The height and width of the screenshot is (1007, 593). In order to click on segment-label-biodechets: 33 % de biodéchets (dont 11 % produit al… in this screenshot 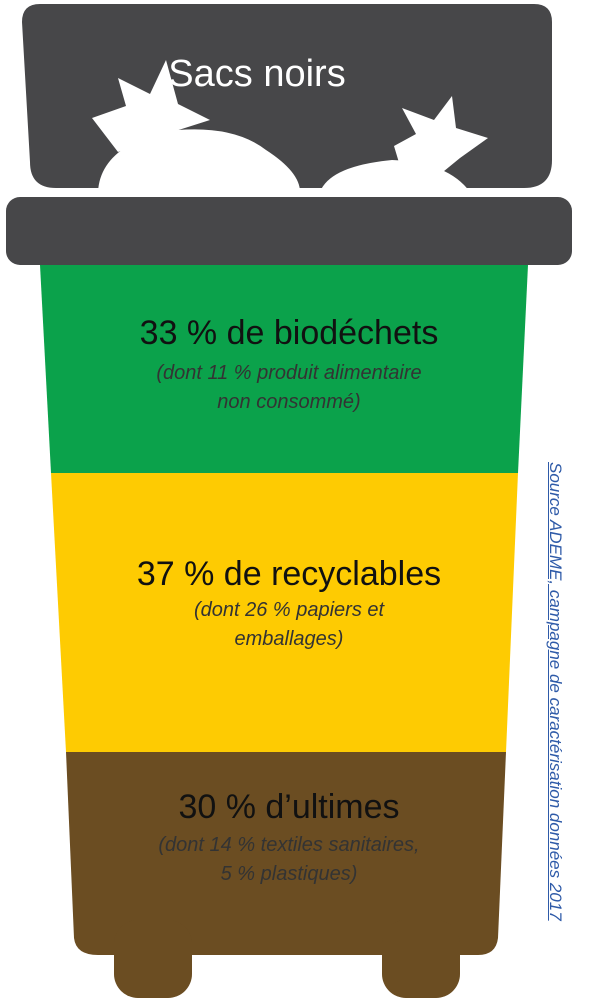, I will do `click(289, 365)`.